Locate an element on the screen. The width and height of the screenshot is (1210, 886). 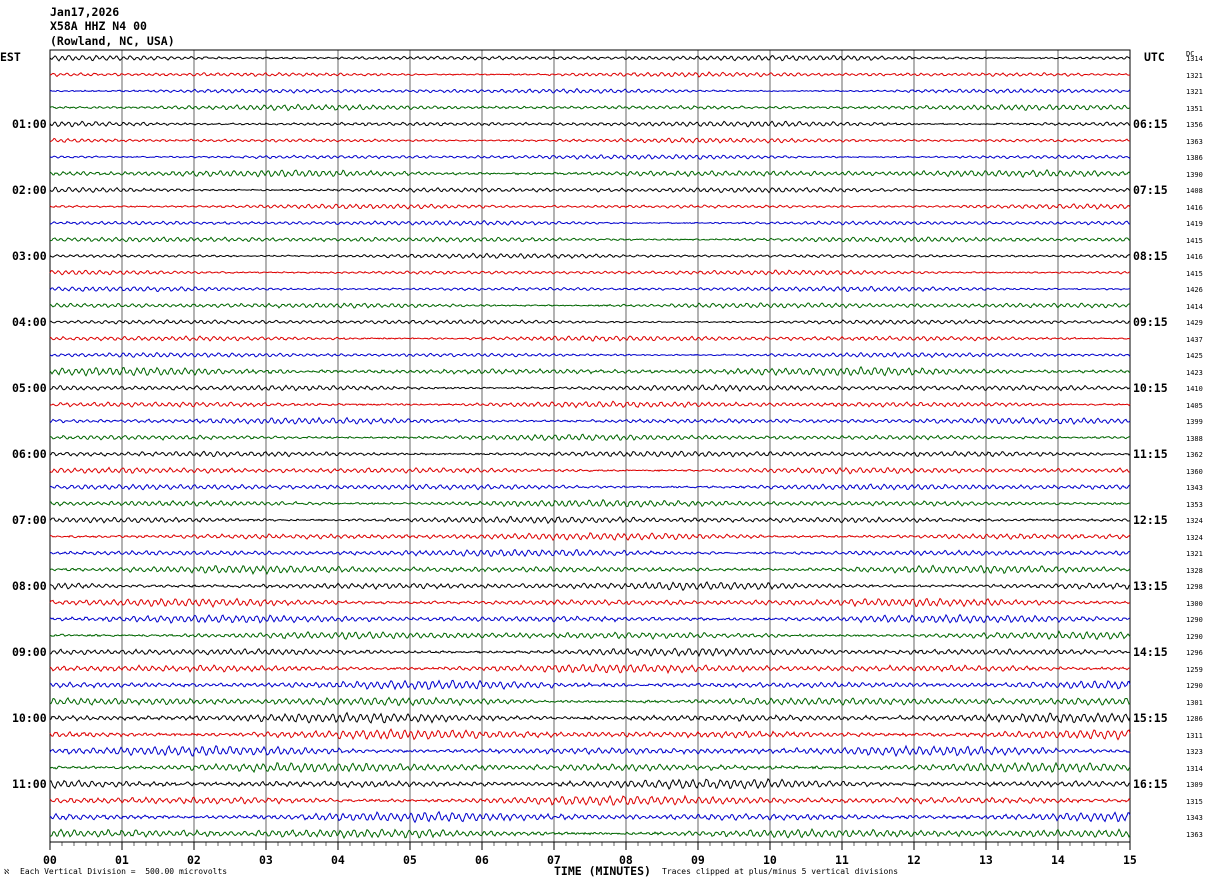
dc-offset-label: 1423 is located at coordinates (1194, 372).